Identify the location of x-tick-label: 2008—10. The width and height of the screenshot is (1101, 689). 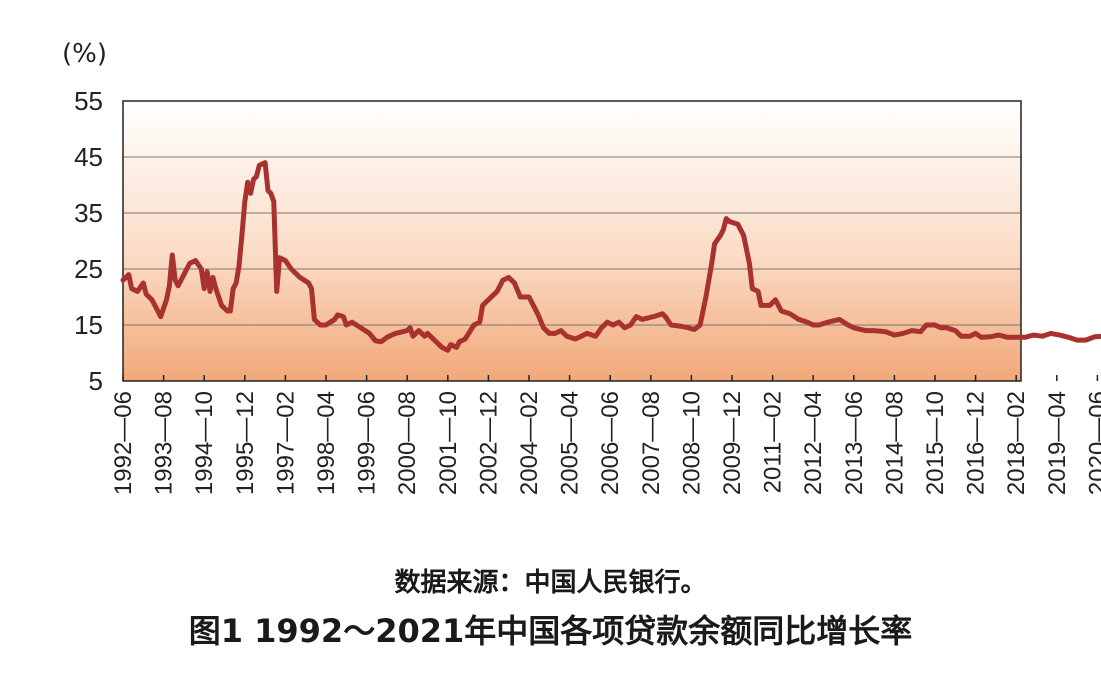
(691, 443).